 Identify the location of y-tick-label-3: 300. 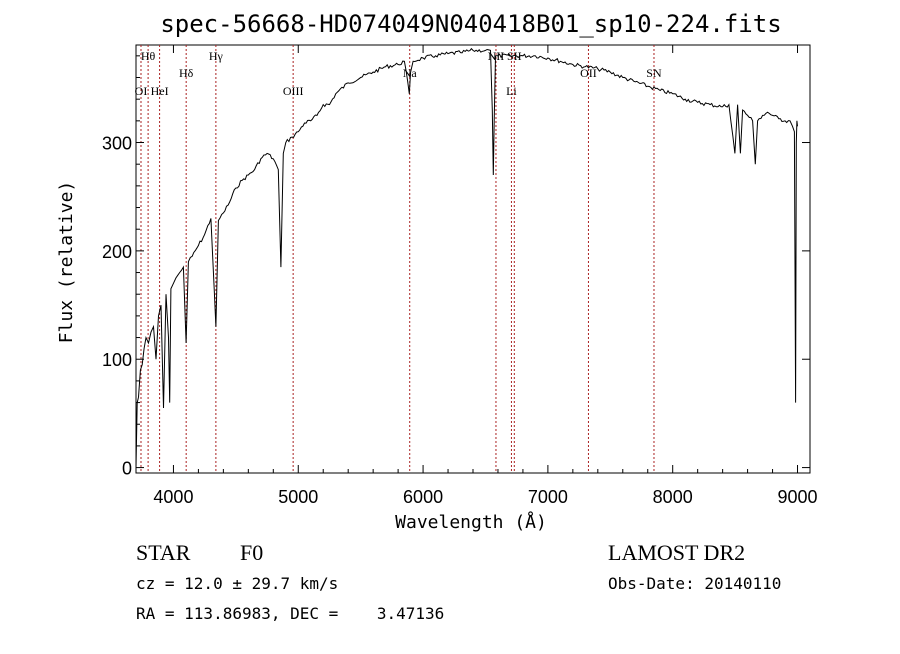
(117, 144).